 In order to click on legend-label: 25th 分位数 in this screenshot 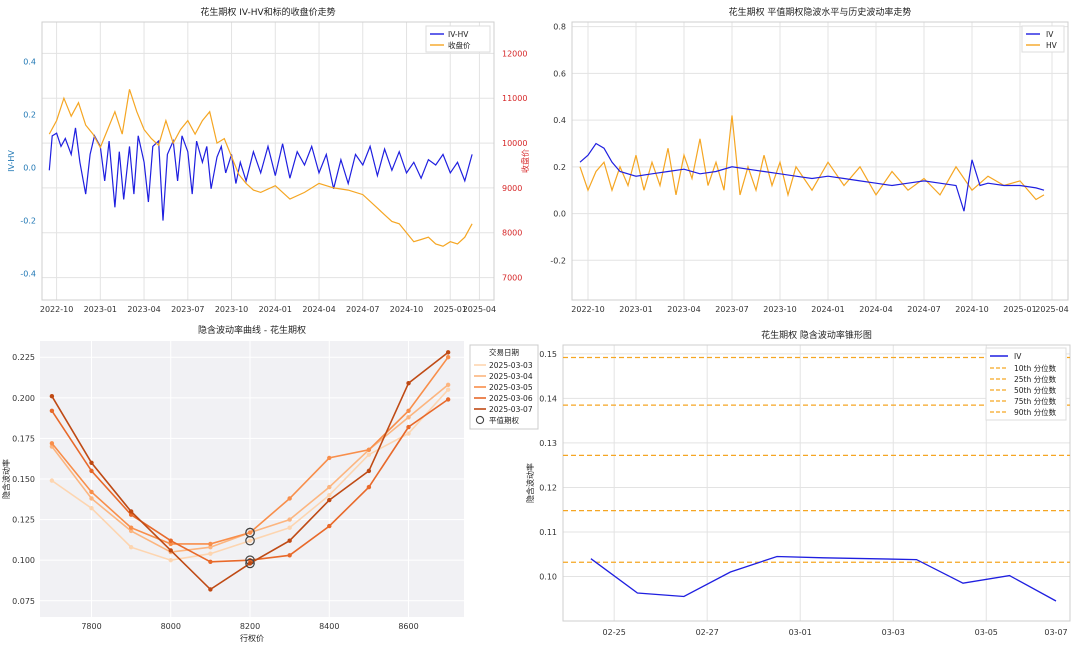, I will do `click(1035, 379)`.